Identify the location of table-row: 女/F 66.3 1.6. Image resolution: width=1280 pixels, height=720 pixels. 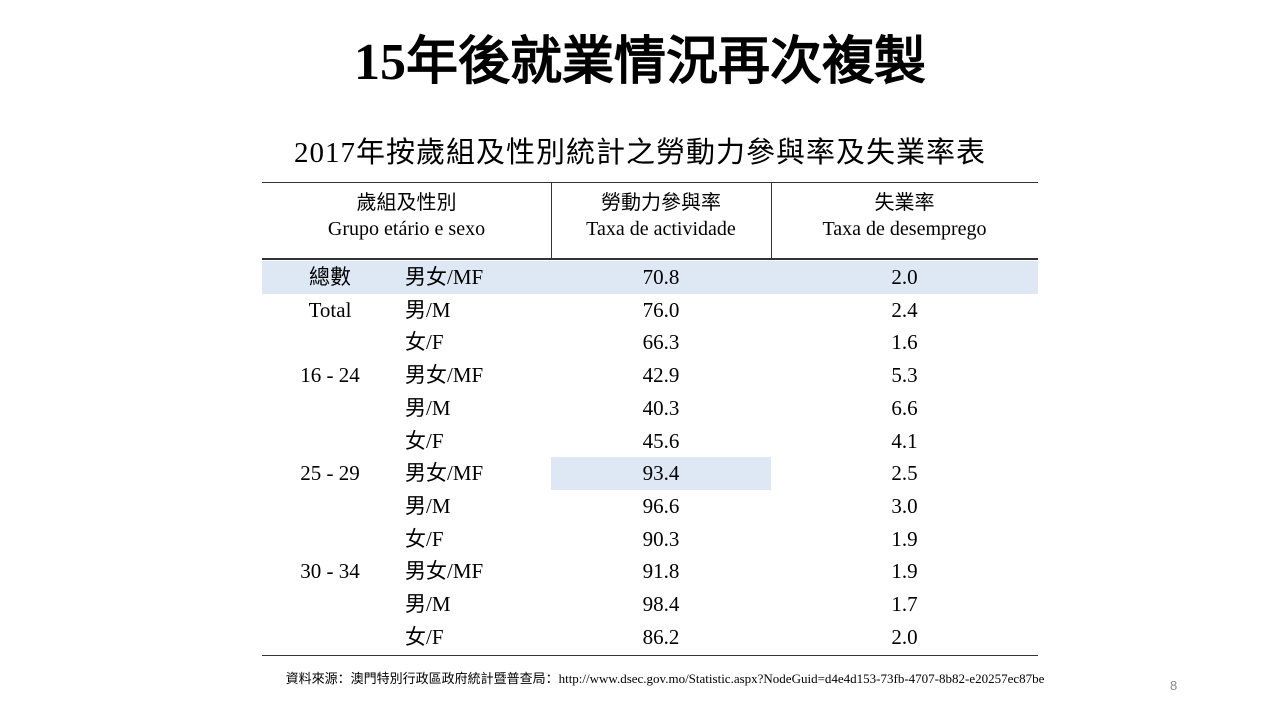
(650, 342).